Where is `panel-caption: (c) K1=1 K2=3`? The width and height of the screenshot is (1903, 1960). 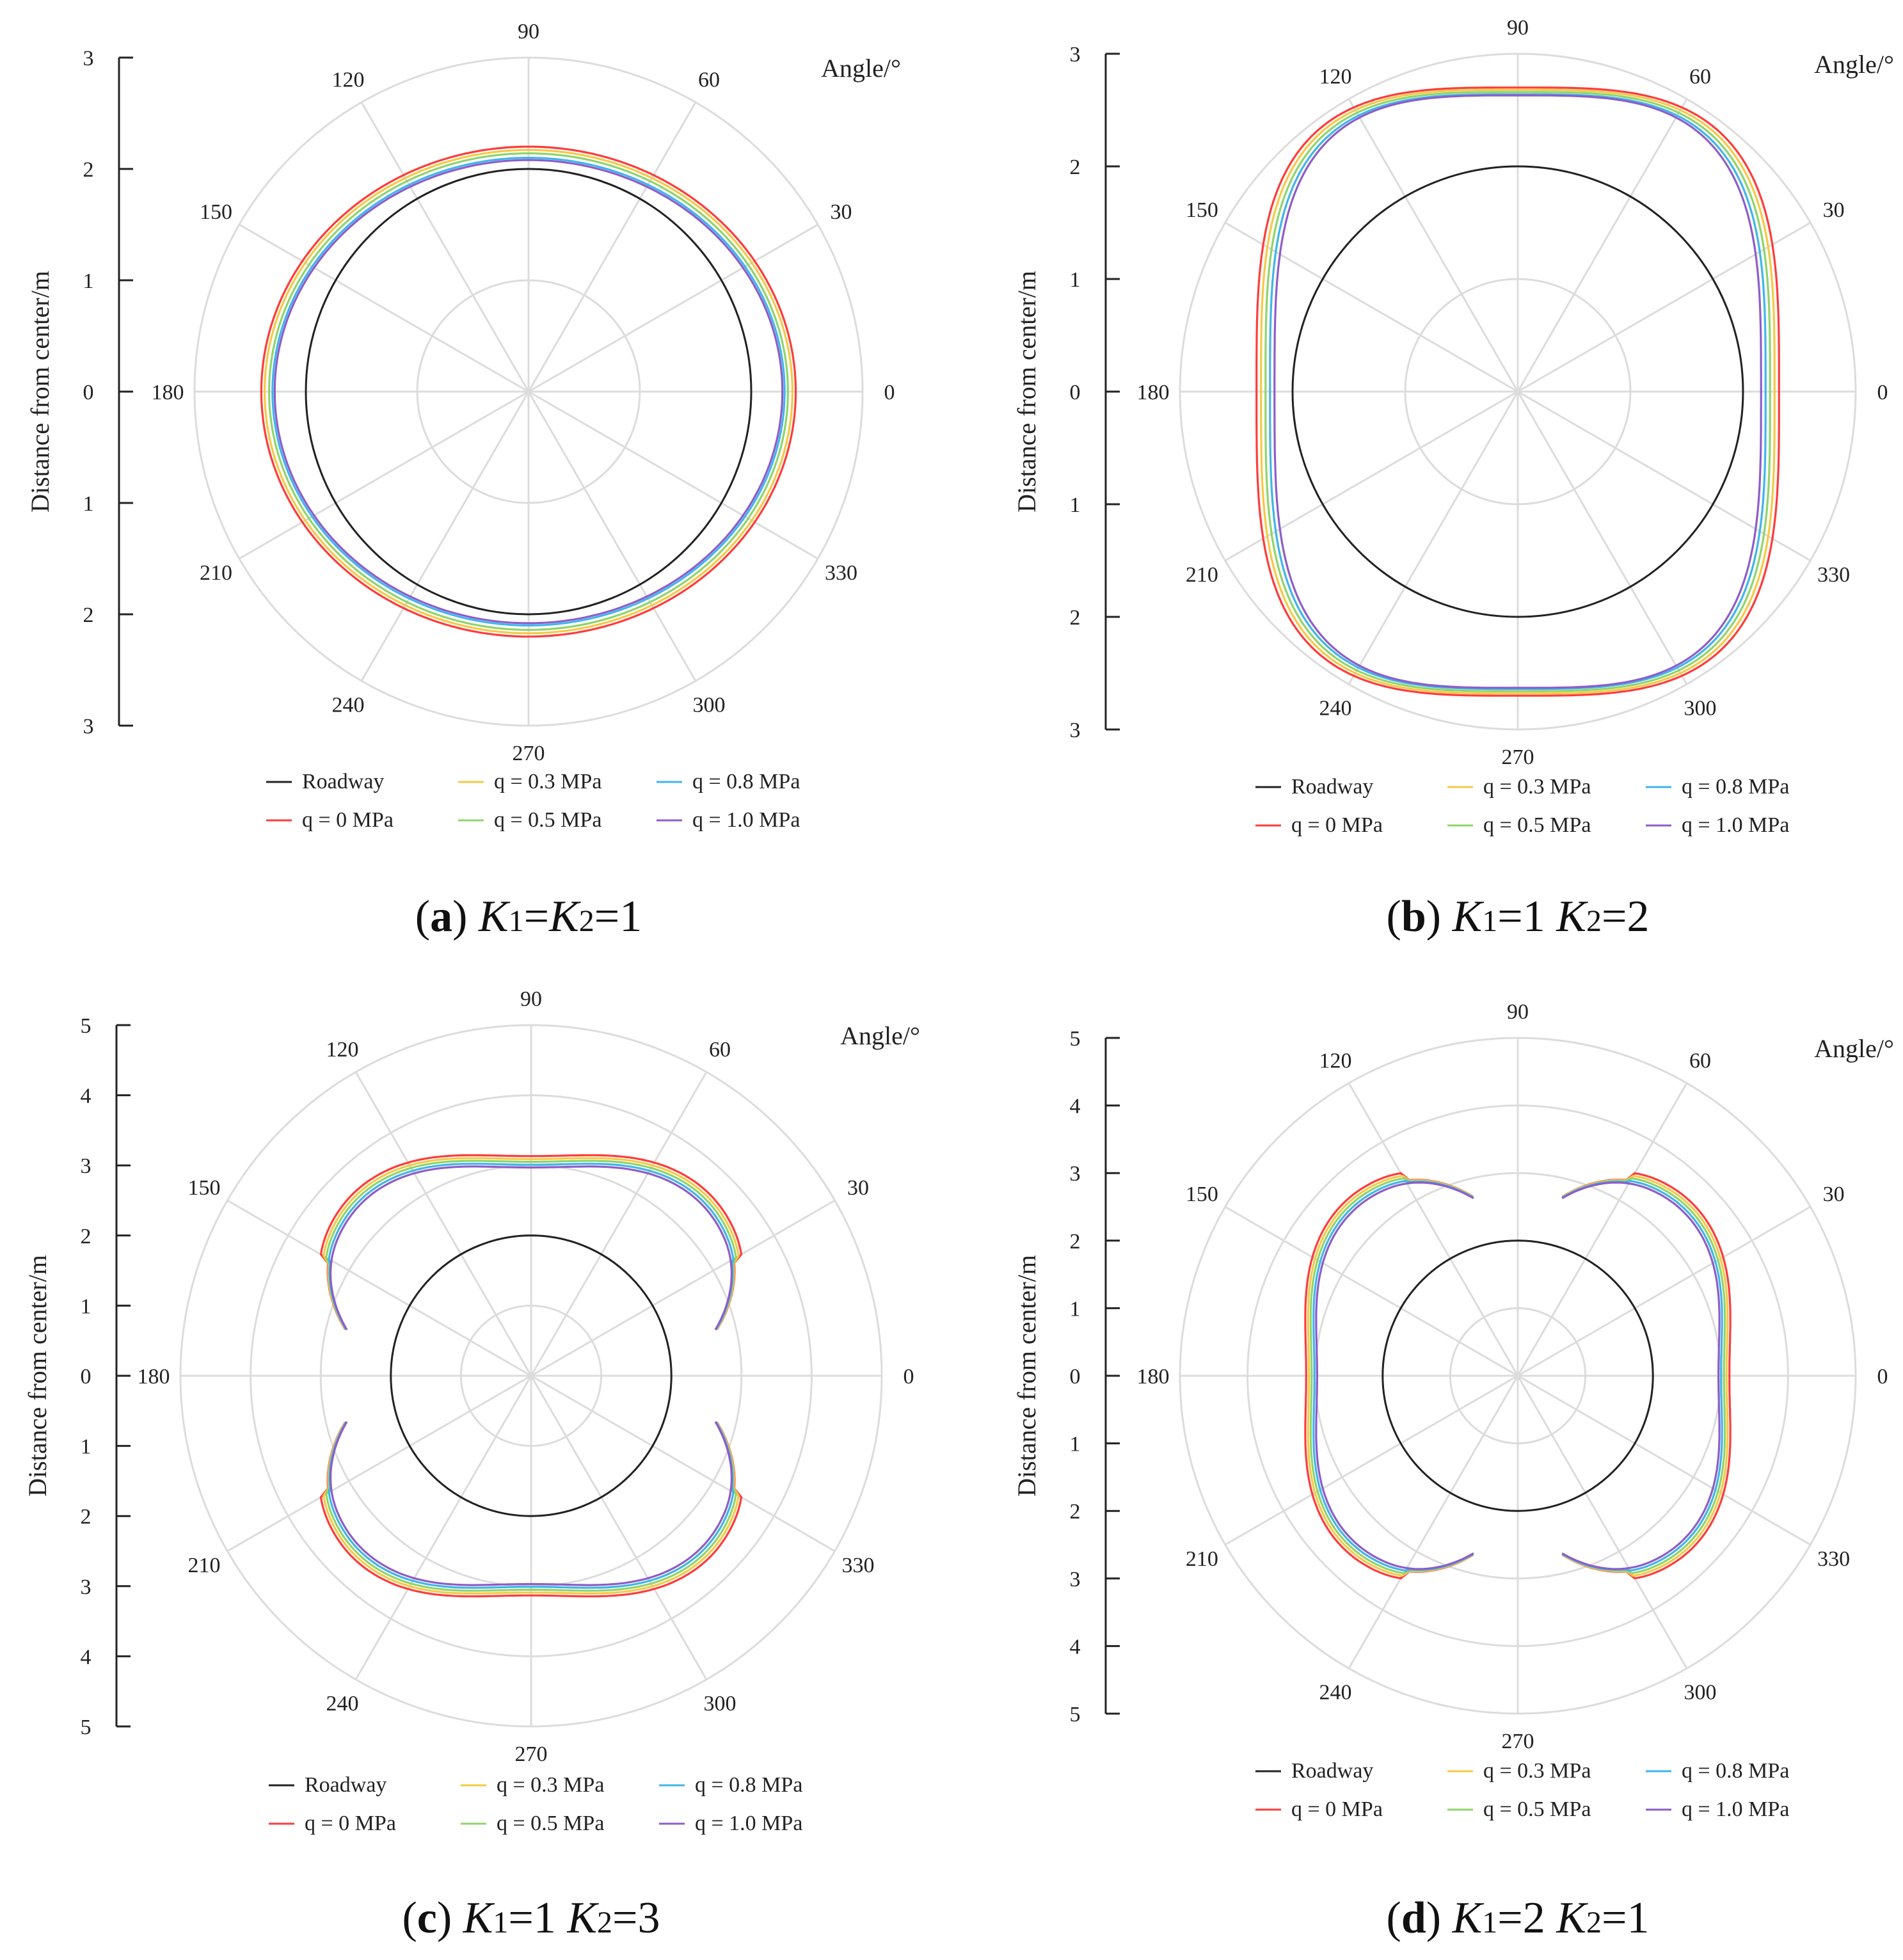 panel-caption: (c) K1=1 K2=3 is located at coordinates (531, 1918).